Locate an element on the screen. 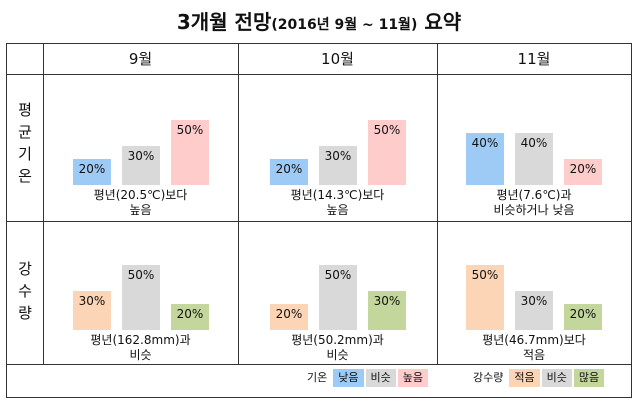  legend-precip-more: 많음 is located at coordinates (589, 378).